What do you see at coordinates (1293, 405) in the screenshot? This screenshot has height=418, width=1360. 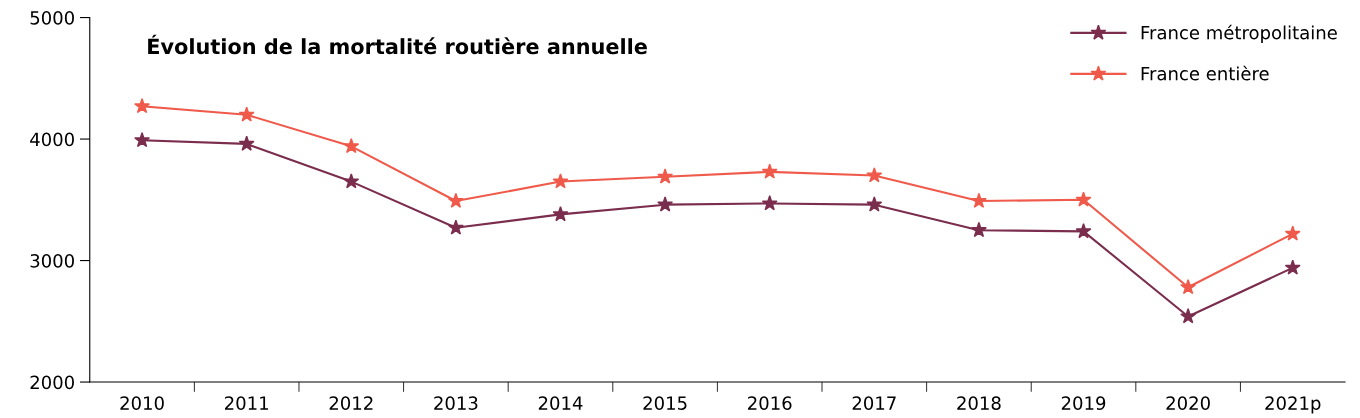 I see `x-tick-label: 2021p` at bounding box center [1293, 405].